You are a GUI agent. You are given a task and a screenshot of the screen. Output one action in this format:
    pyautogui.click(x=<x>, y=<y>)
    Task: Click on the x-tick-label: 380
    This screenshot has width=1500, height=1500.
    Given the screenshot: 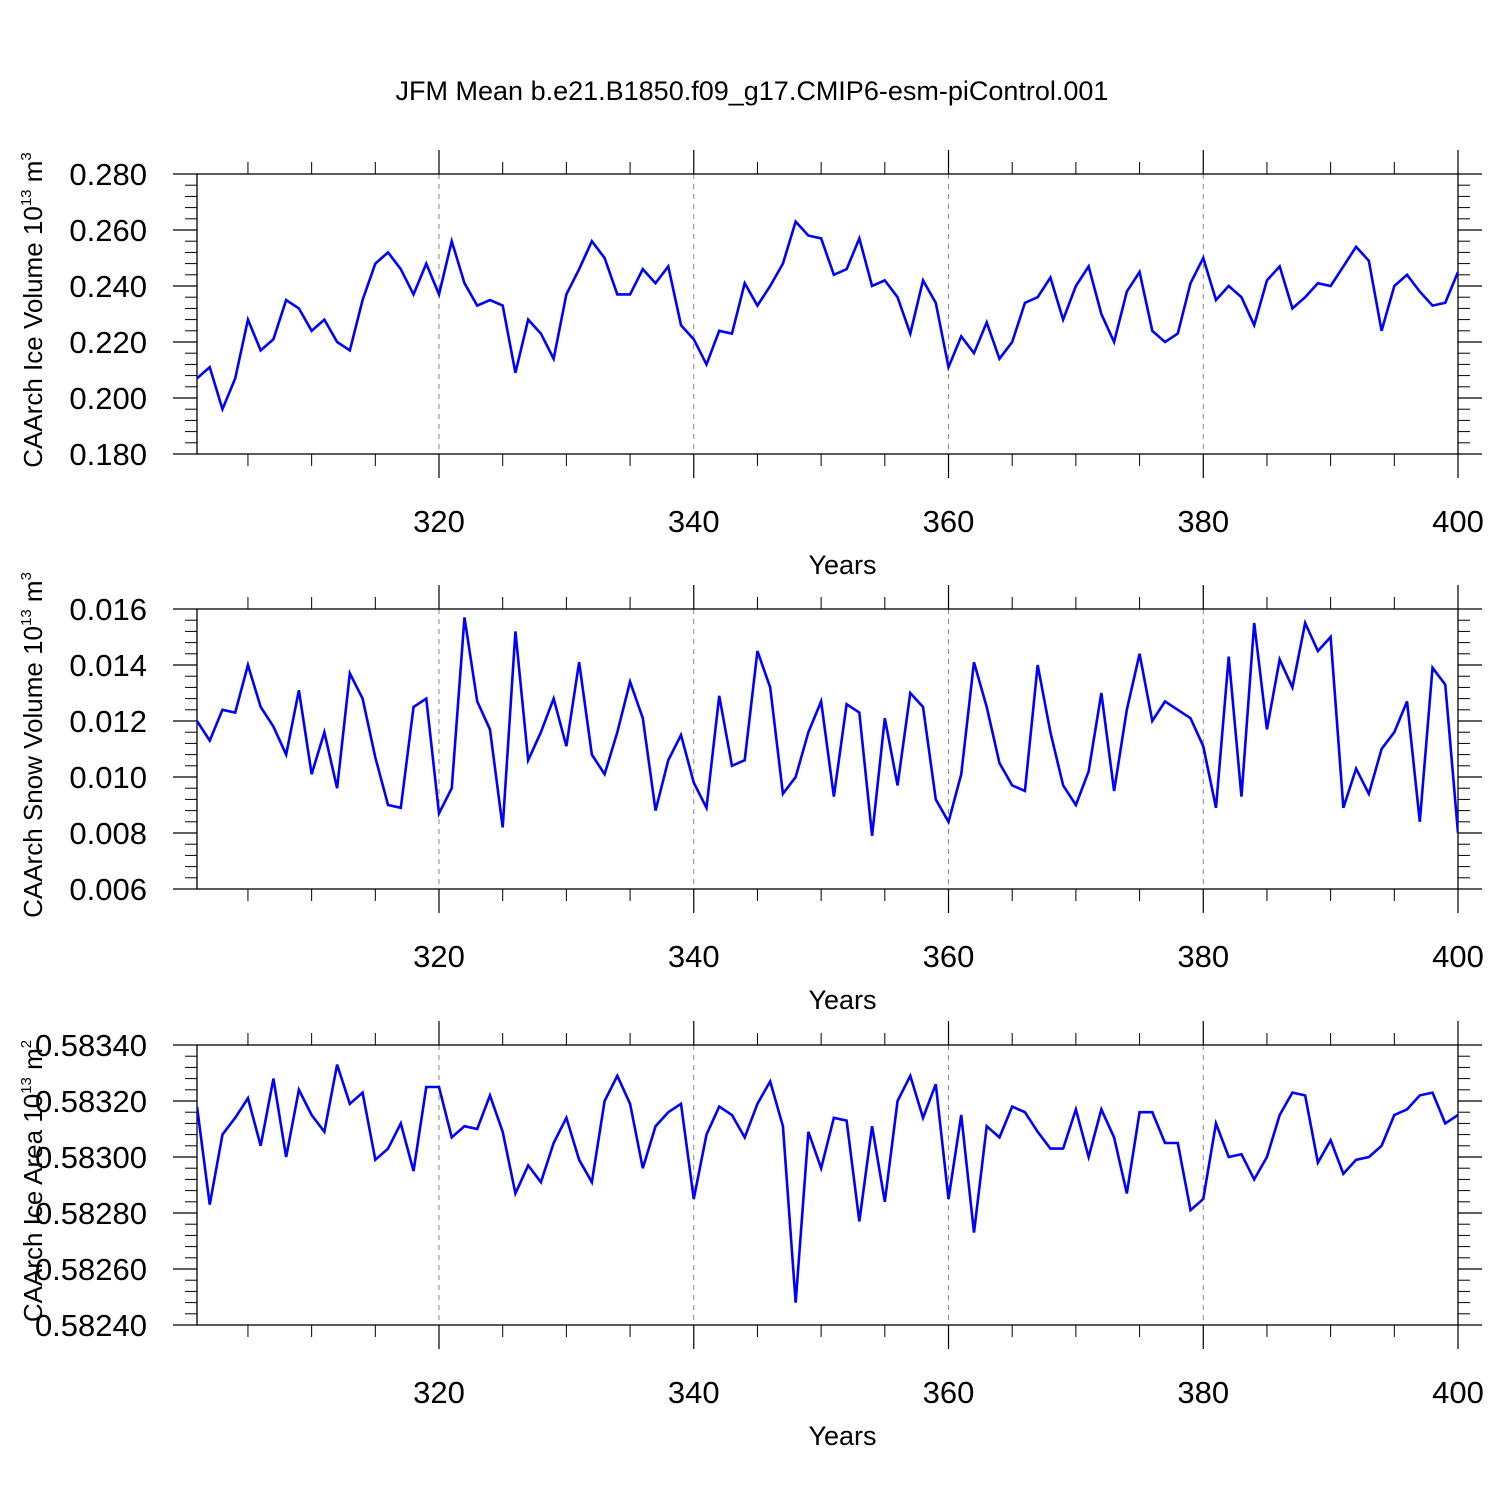 What is the action you would take?
    pyautogui.click(x=1203, y=521)
    